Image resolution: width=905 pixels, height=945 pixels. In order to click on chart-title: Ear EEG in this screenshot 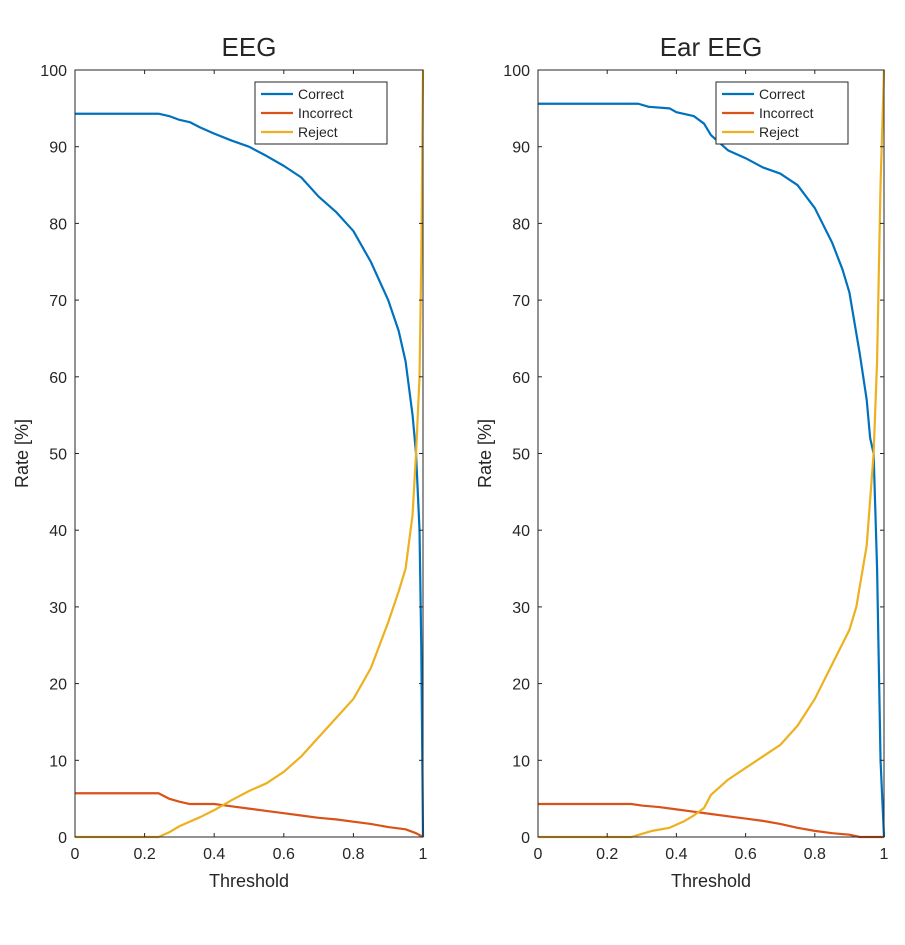, I will do `click(711, 47)`.